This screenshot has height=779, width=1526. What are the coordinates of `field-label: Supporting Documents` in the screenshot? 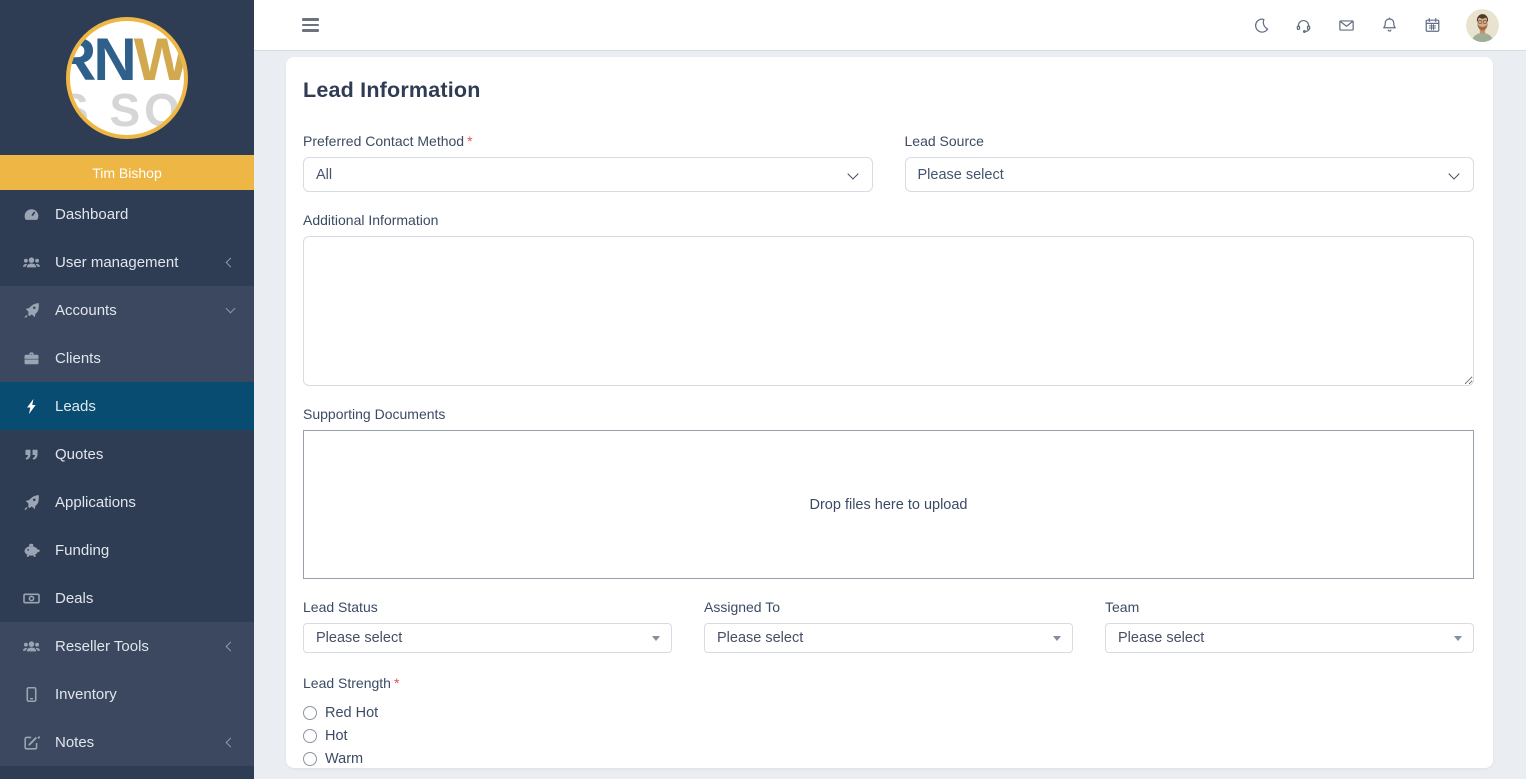 It's located at (374, 414).